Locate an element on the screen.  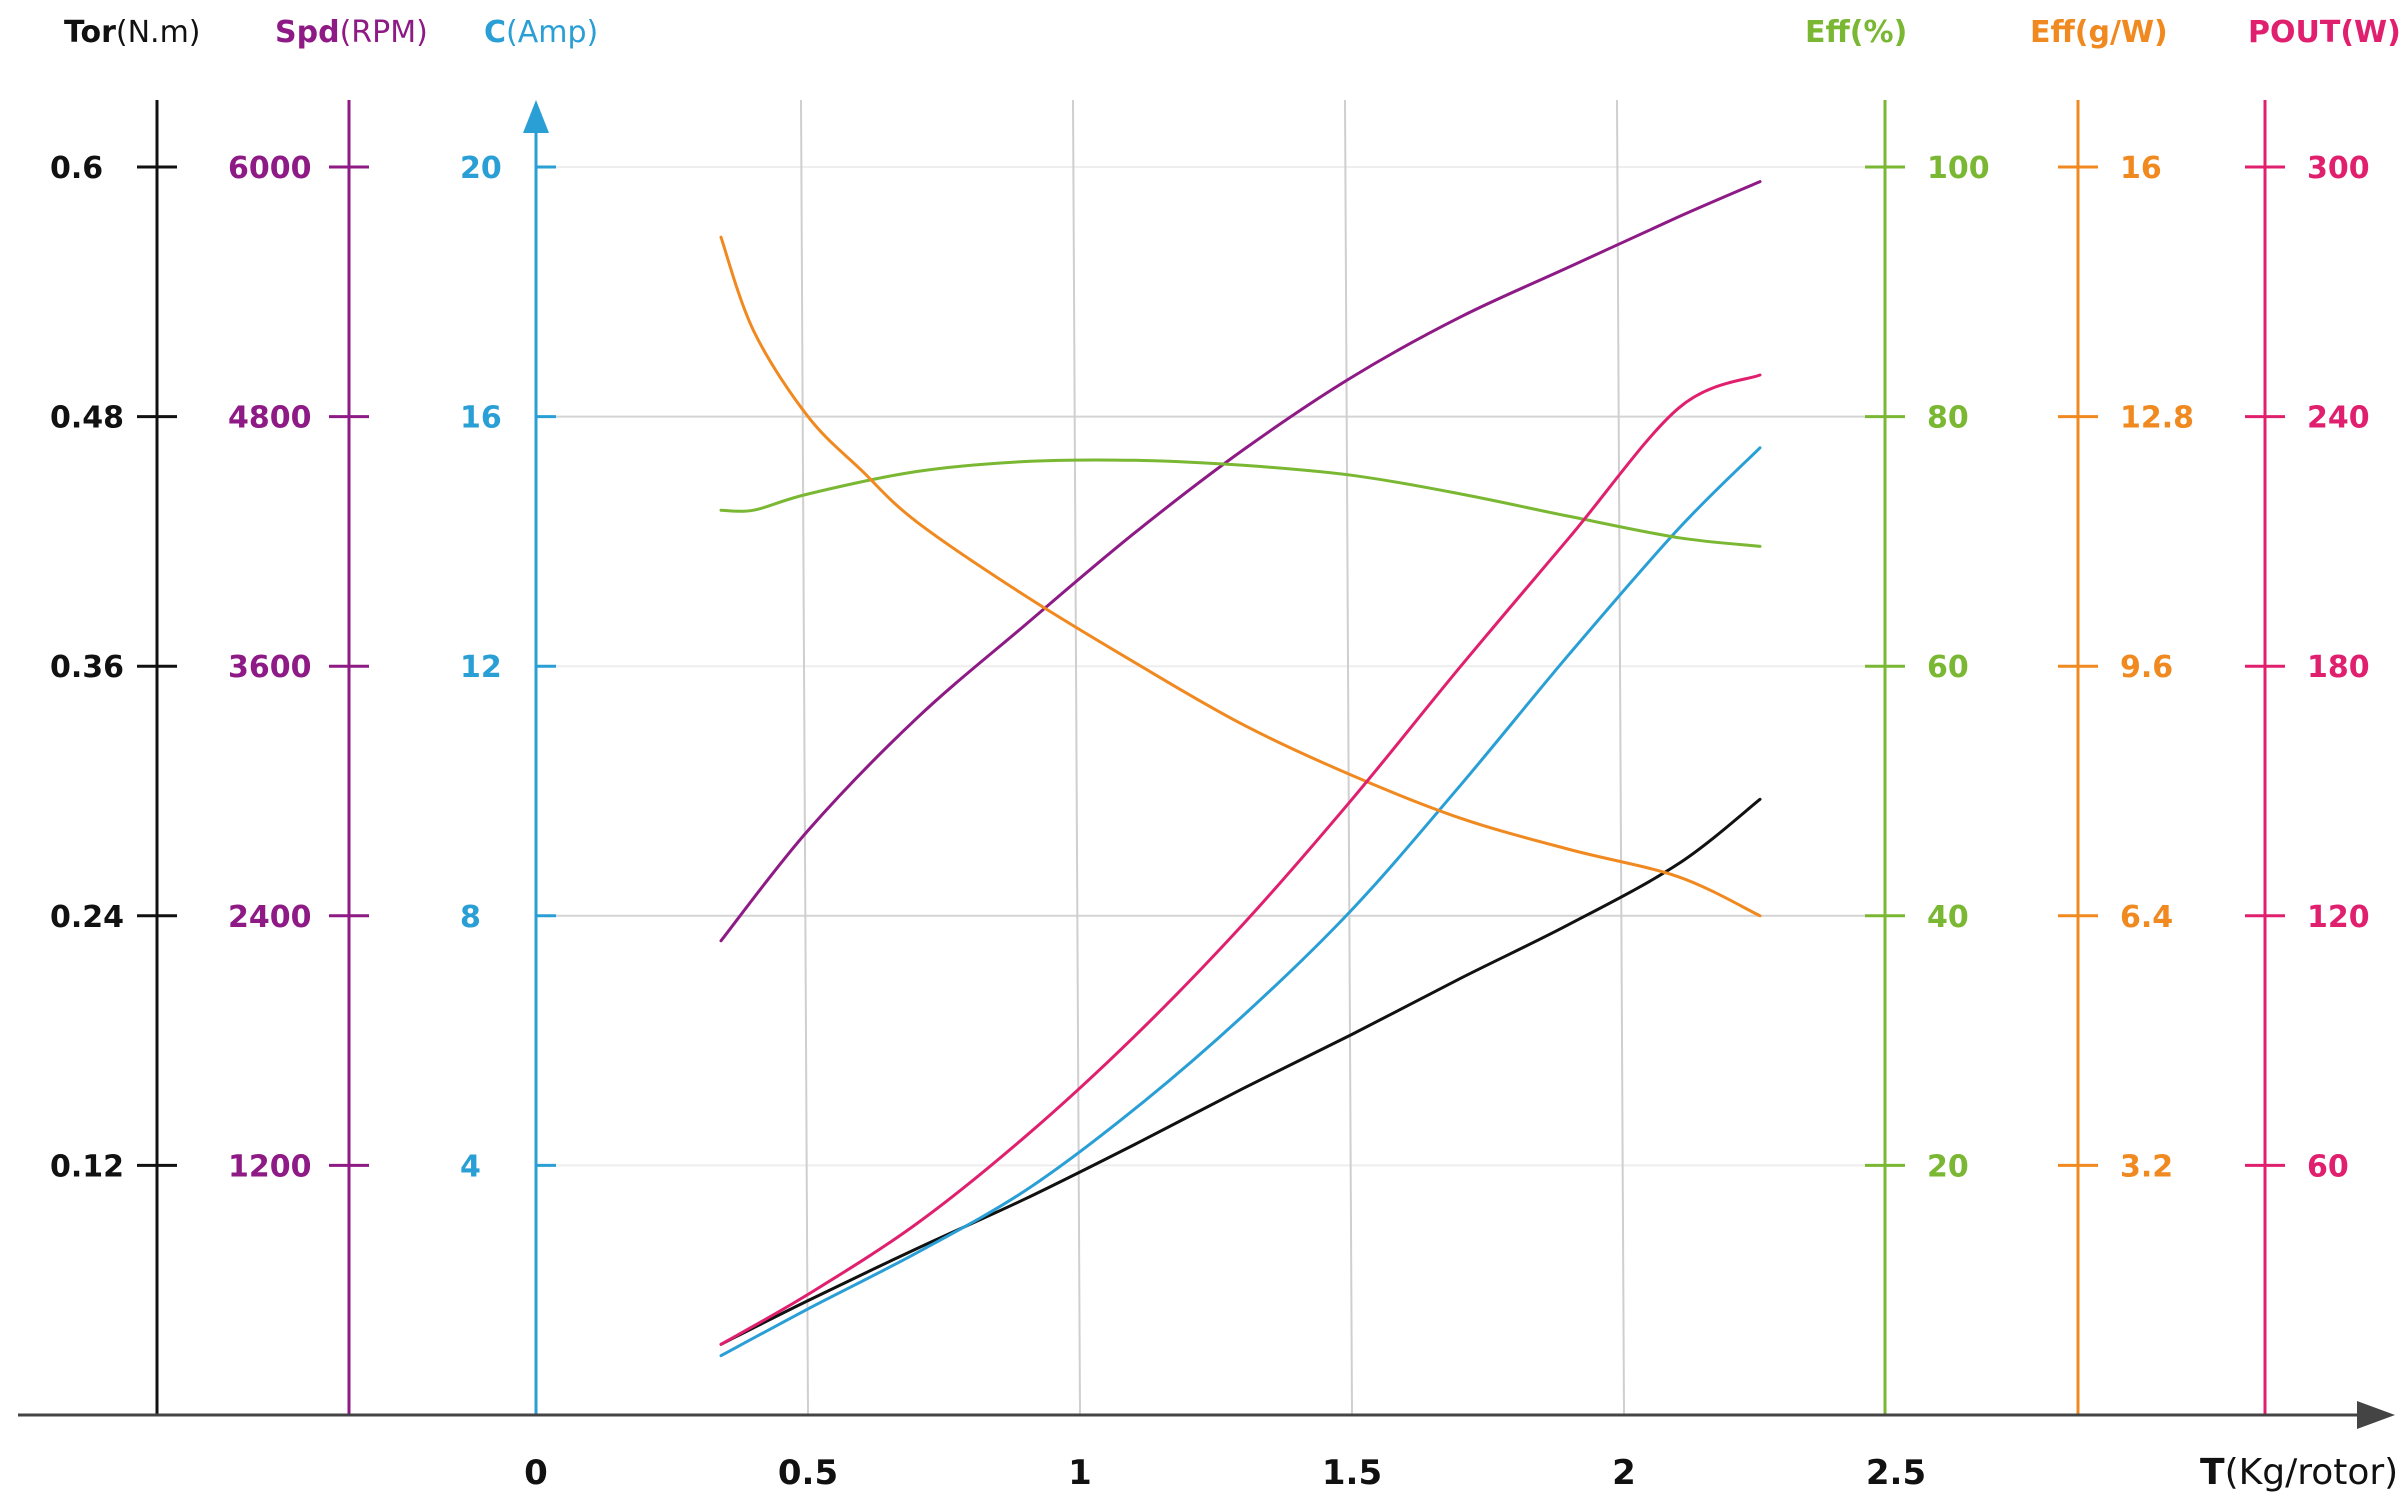
x-axis-title: T(Kg/rotor) is located at coordinates (2299, 1472).